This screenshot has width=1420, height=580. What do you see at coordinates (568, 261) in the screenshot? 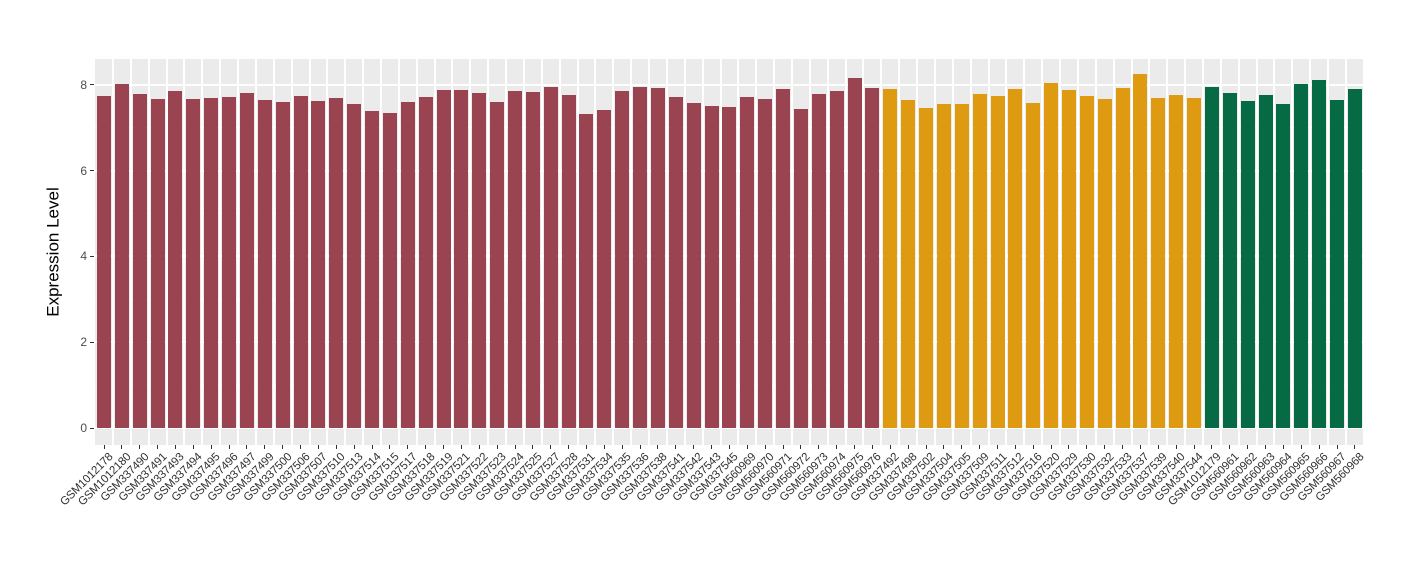
I see `bar-GSM337528` at bounding box center [568, 261].